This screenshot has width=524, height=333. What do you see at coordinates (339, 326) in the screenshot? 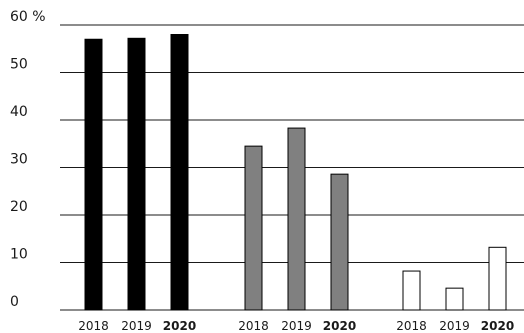
I see `x-tick-label-group2-2020: 2020` at bounding box center [339, 326].